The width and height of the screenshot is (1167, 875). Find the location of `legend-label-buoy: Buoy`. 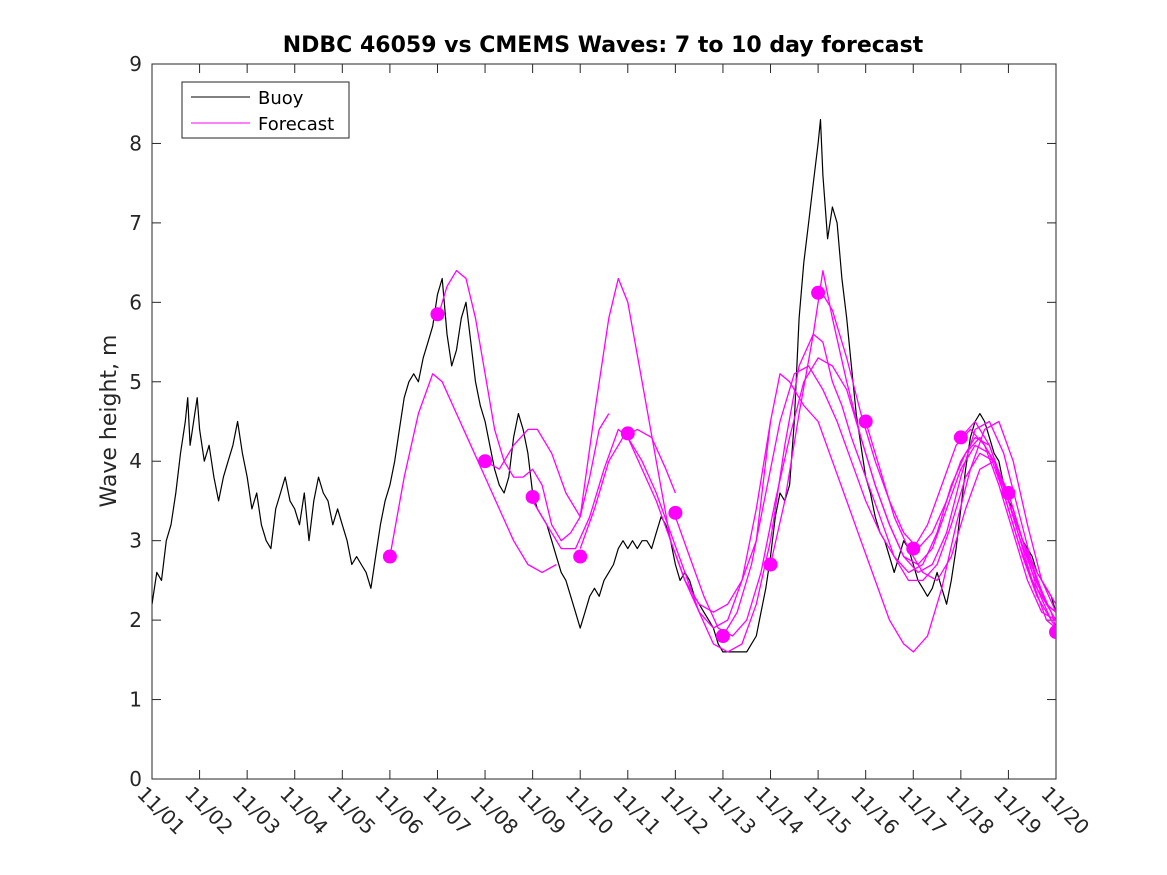

legend-label-buoy: Buoy is located at coordinates (281, 98).